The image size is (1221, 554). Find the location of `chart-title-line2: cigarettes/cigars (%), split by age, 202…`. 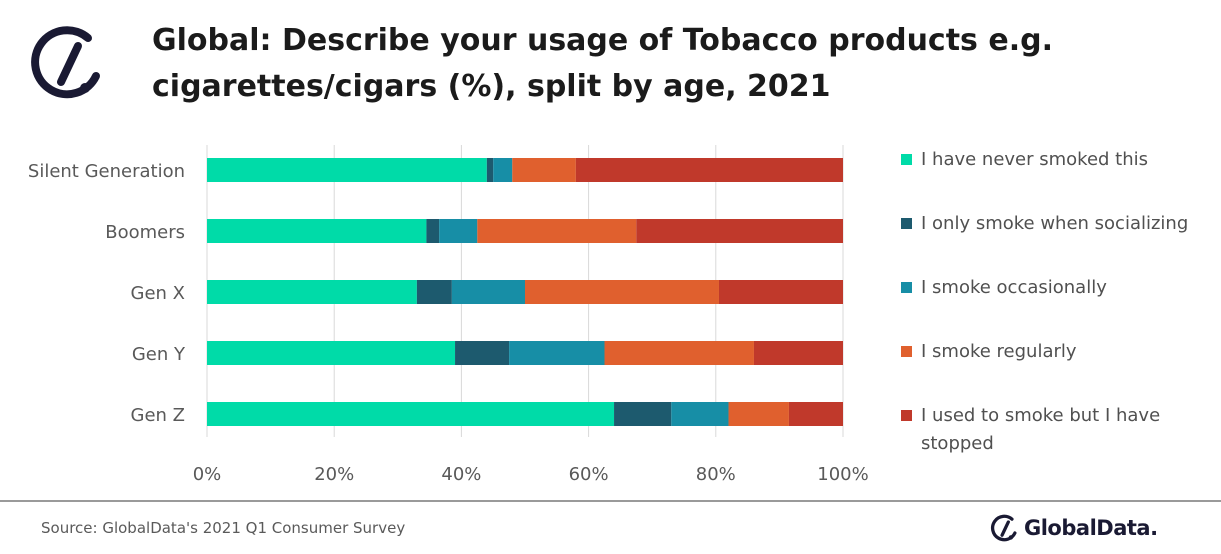

chart-title-line2: cigarettes/cigars (%), split by age, 202… is located at coordinates (491, 86).